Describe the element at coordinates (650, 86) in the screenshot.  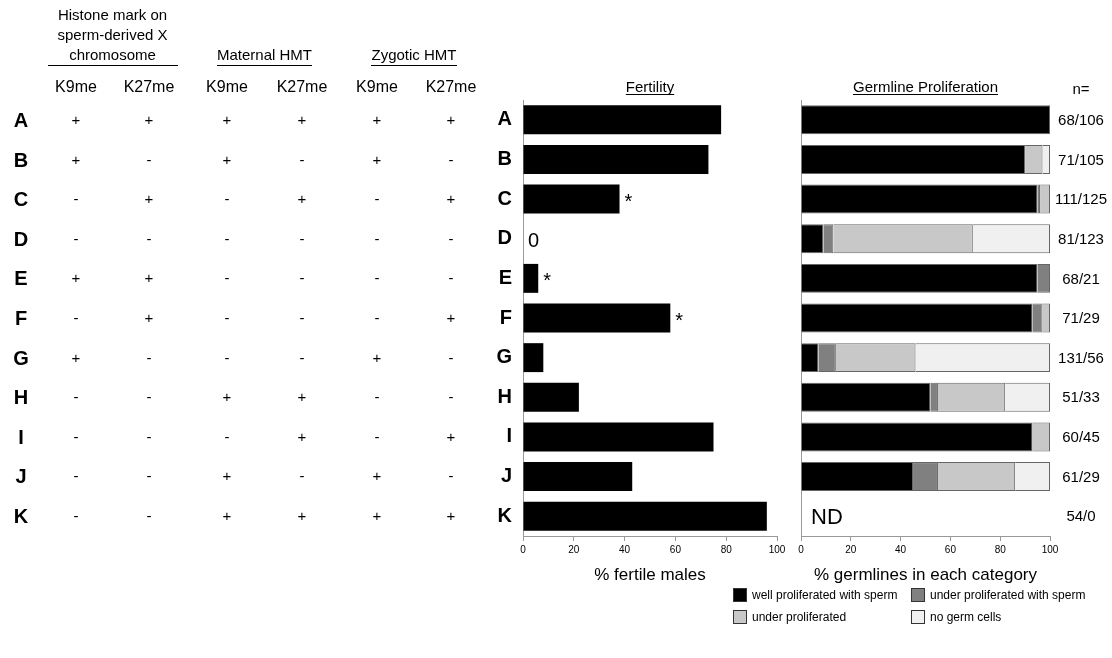
I see `chart-title: Fertility` at that location.